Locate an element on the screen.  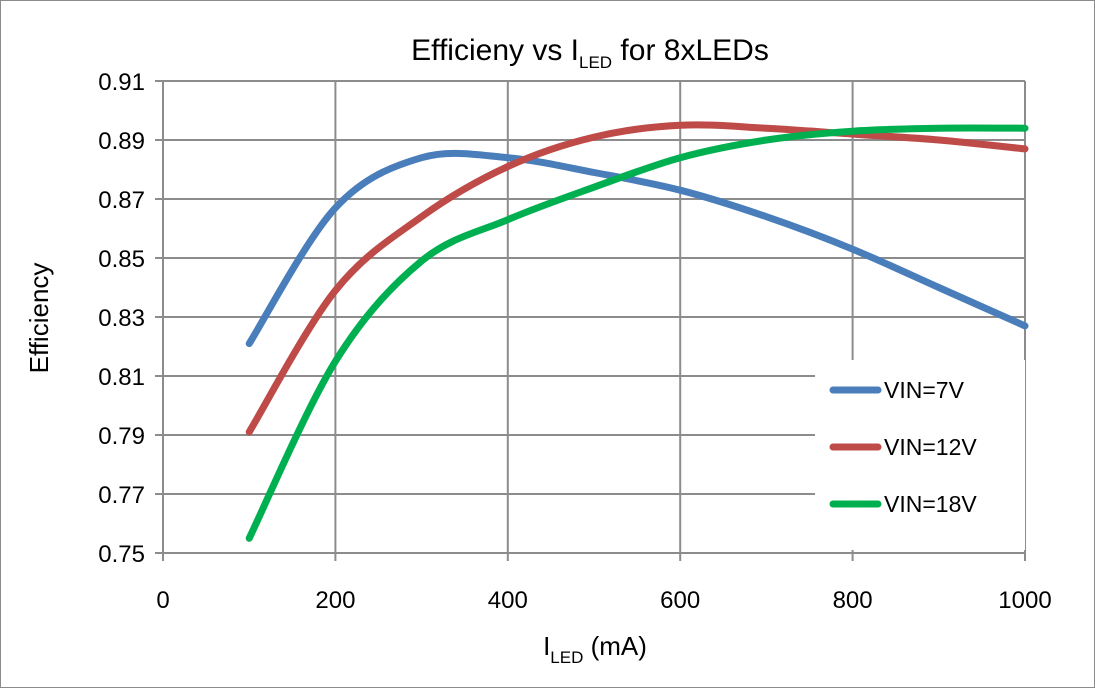
x-axis-title: ILED (mA) is located at coordinates (595, 649).